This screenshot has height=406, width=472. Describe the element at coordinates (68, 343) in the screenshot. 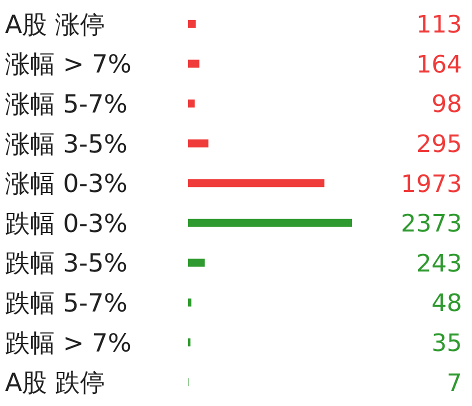

I see `y-tick-label: 跌幅 > 7%` at that location.